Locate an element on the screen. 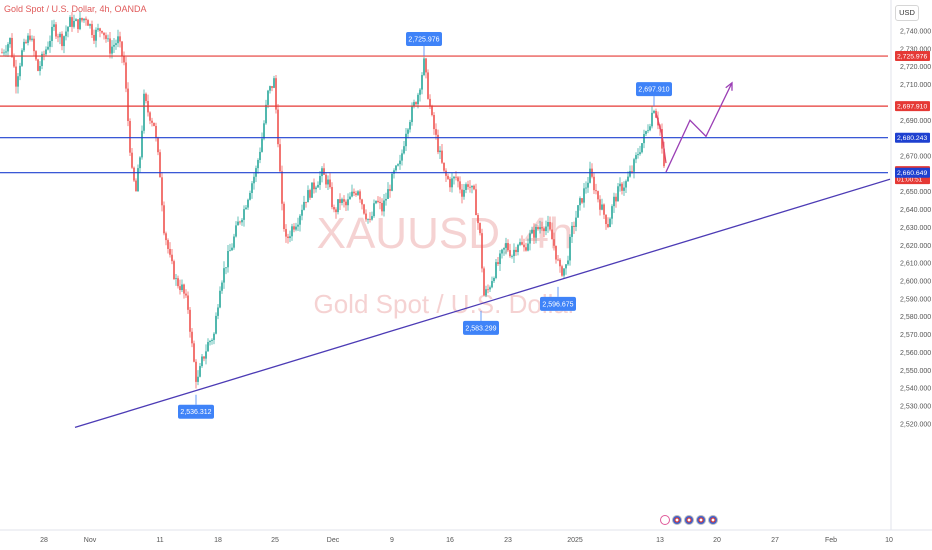  event-bolt-icon is located at coordinates (665, 520).